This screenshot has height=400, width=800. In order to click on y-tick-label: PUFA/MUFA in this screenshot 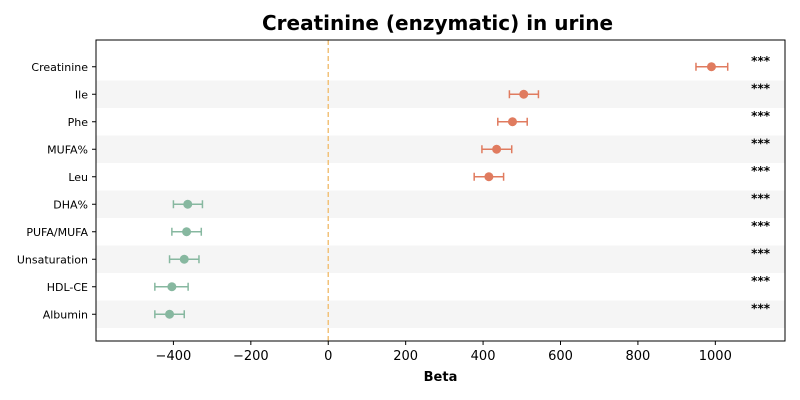, I will do `click(57, 232)`.